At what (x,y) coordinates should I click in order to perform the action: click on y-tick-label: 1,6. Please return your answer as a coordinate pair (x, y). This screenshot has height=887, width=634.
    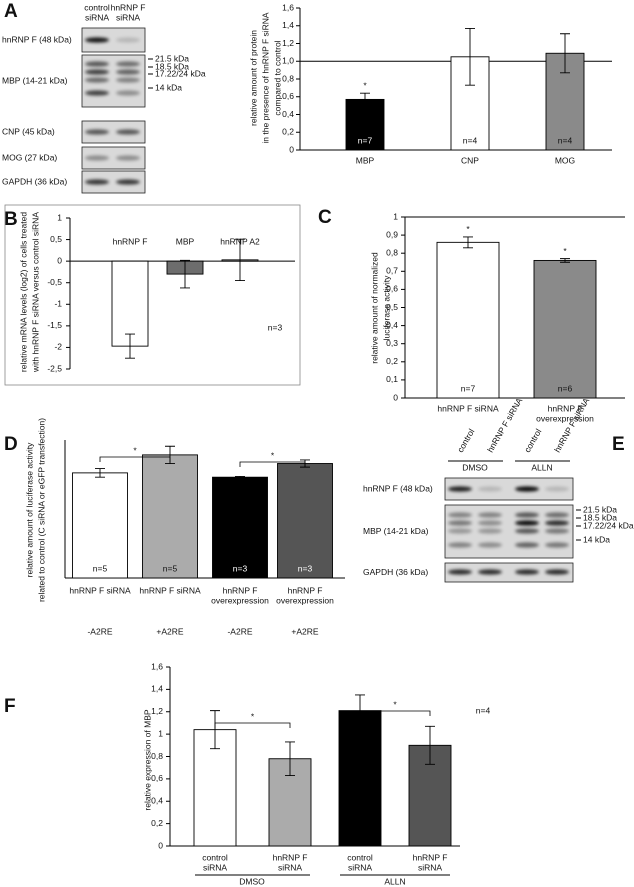
    Looking at the image, I should click on (157, 666).